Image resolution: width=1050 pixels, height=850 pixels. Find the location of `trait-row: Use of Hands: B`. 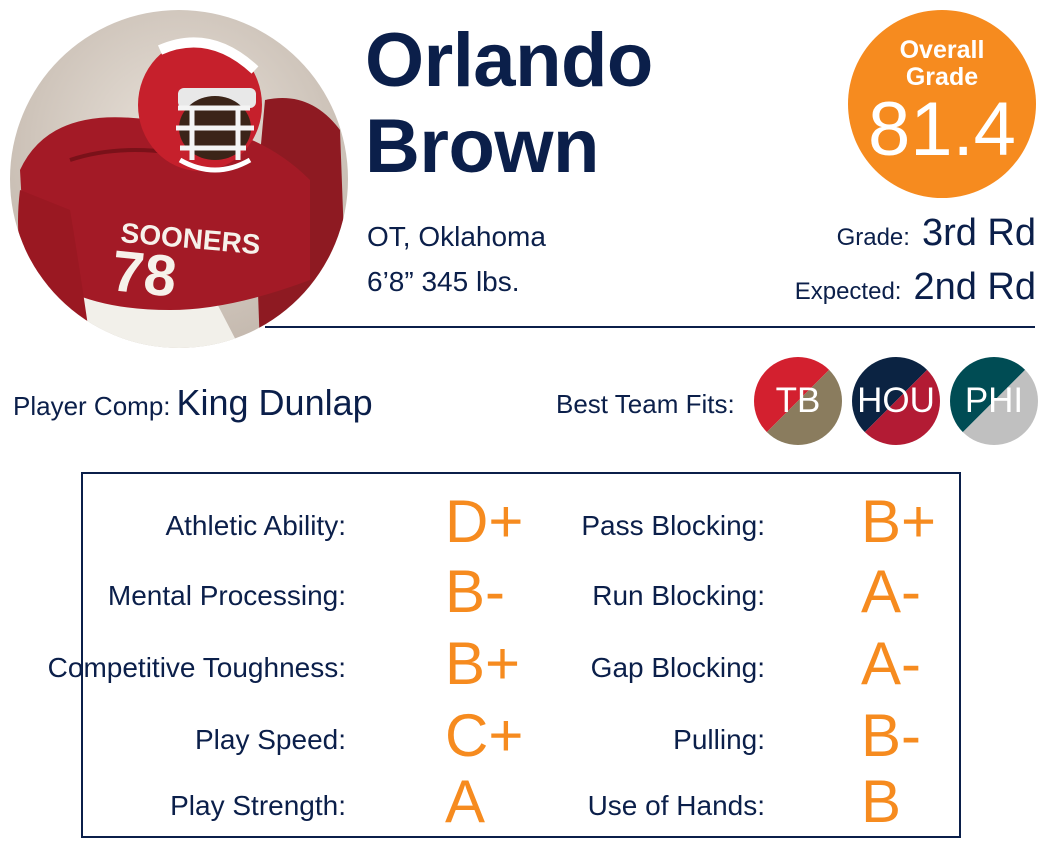

trait-row: Use of Hands: B is located at coordinates (521, 810).